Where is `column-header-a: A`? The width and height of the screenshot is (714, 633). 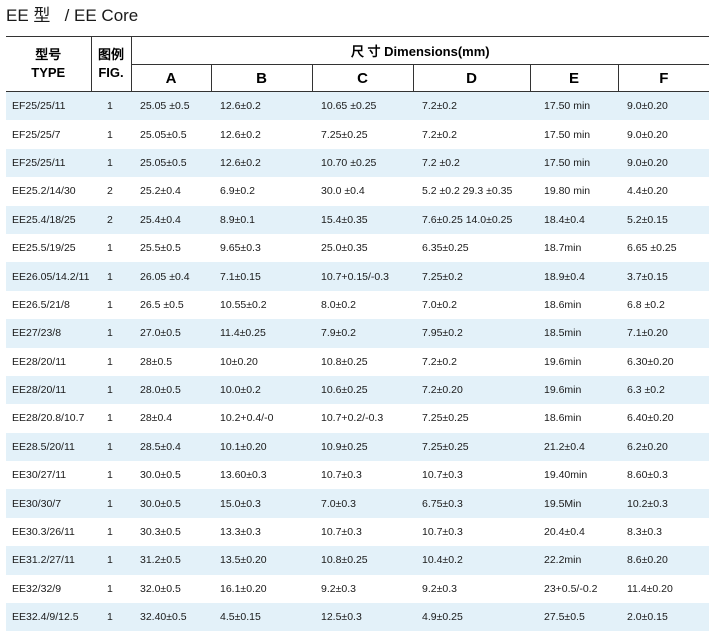 column-header-a: A is located at coordinates (170, 78).